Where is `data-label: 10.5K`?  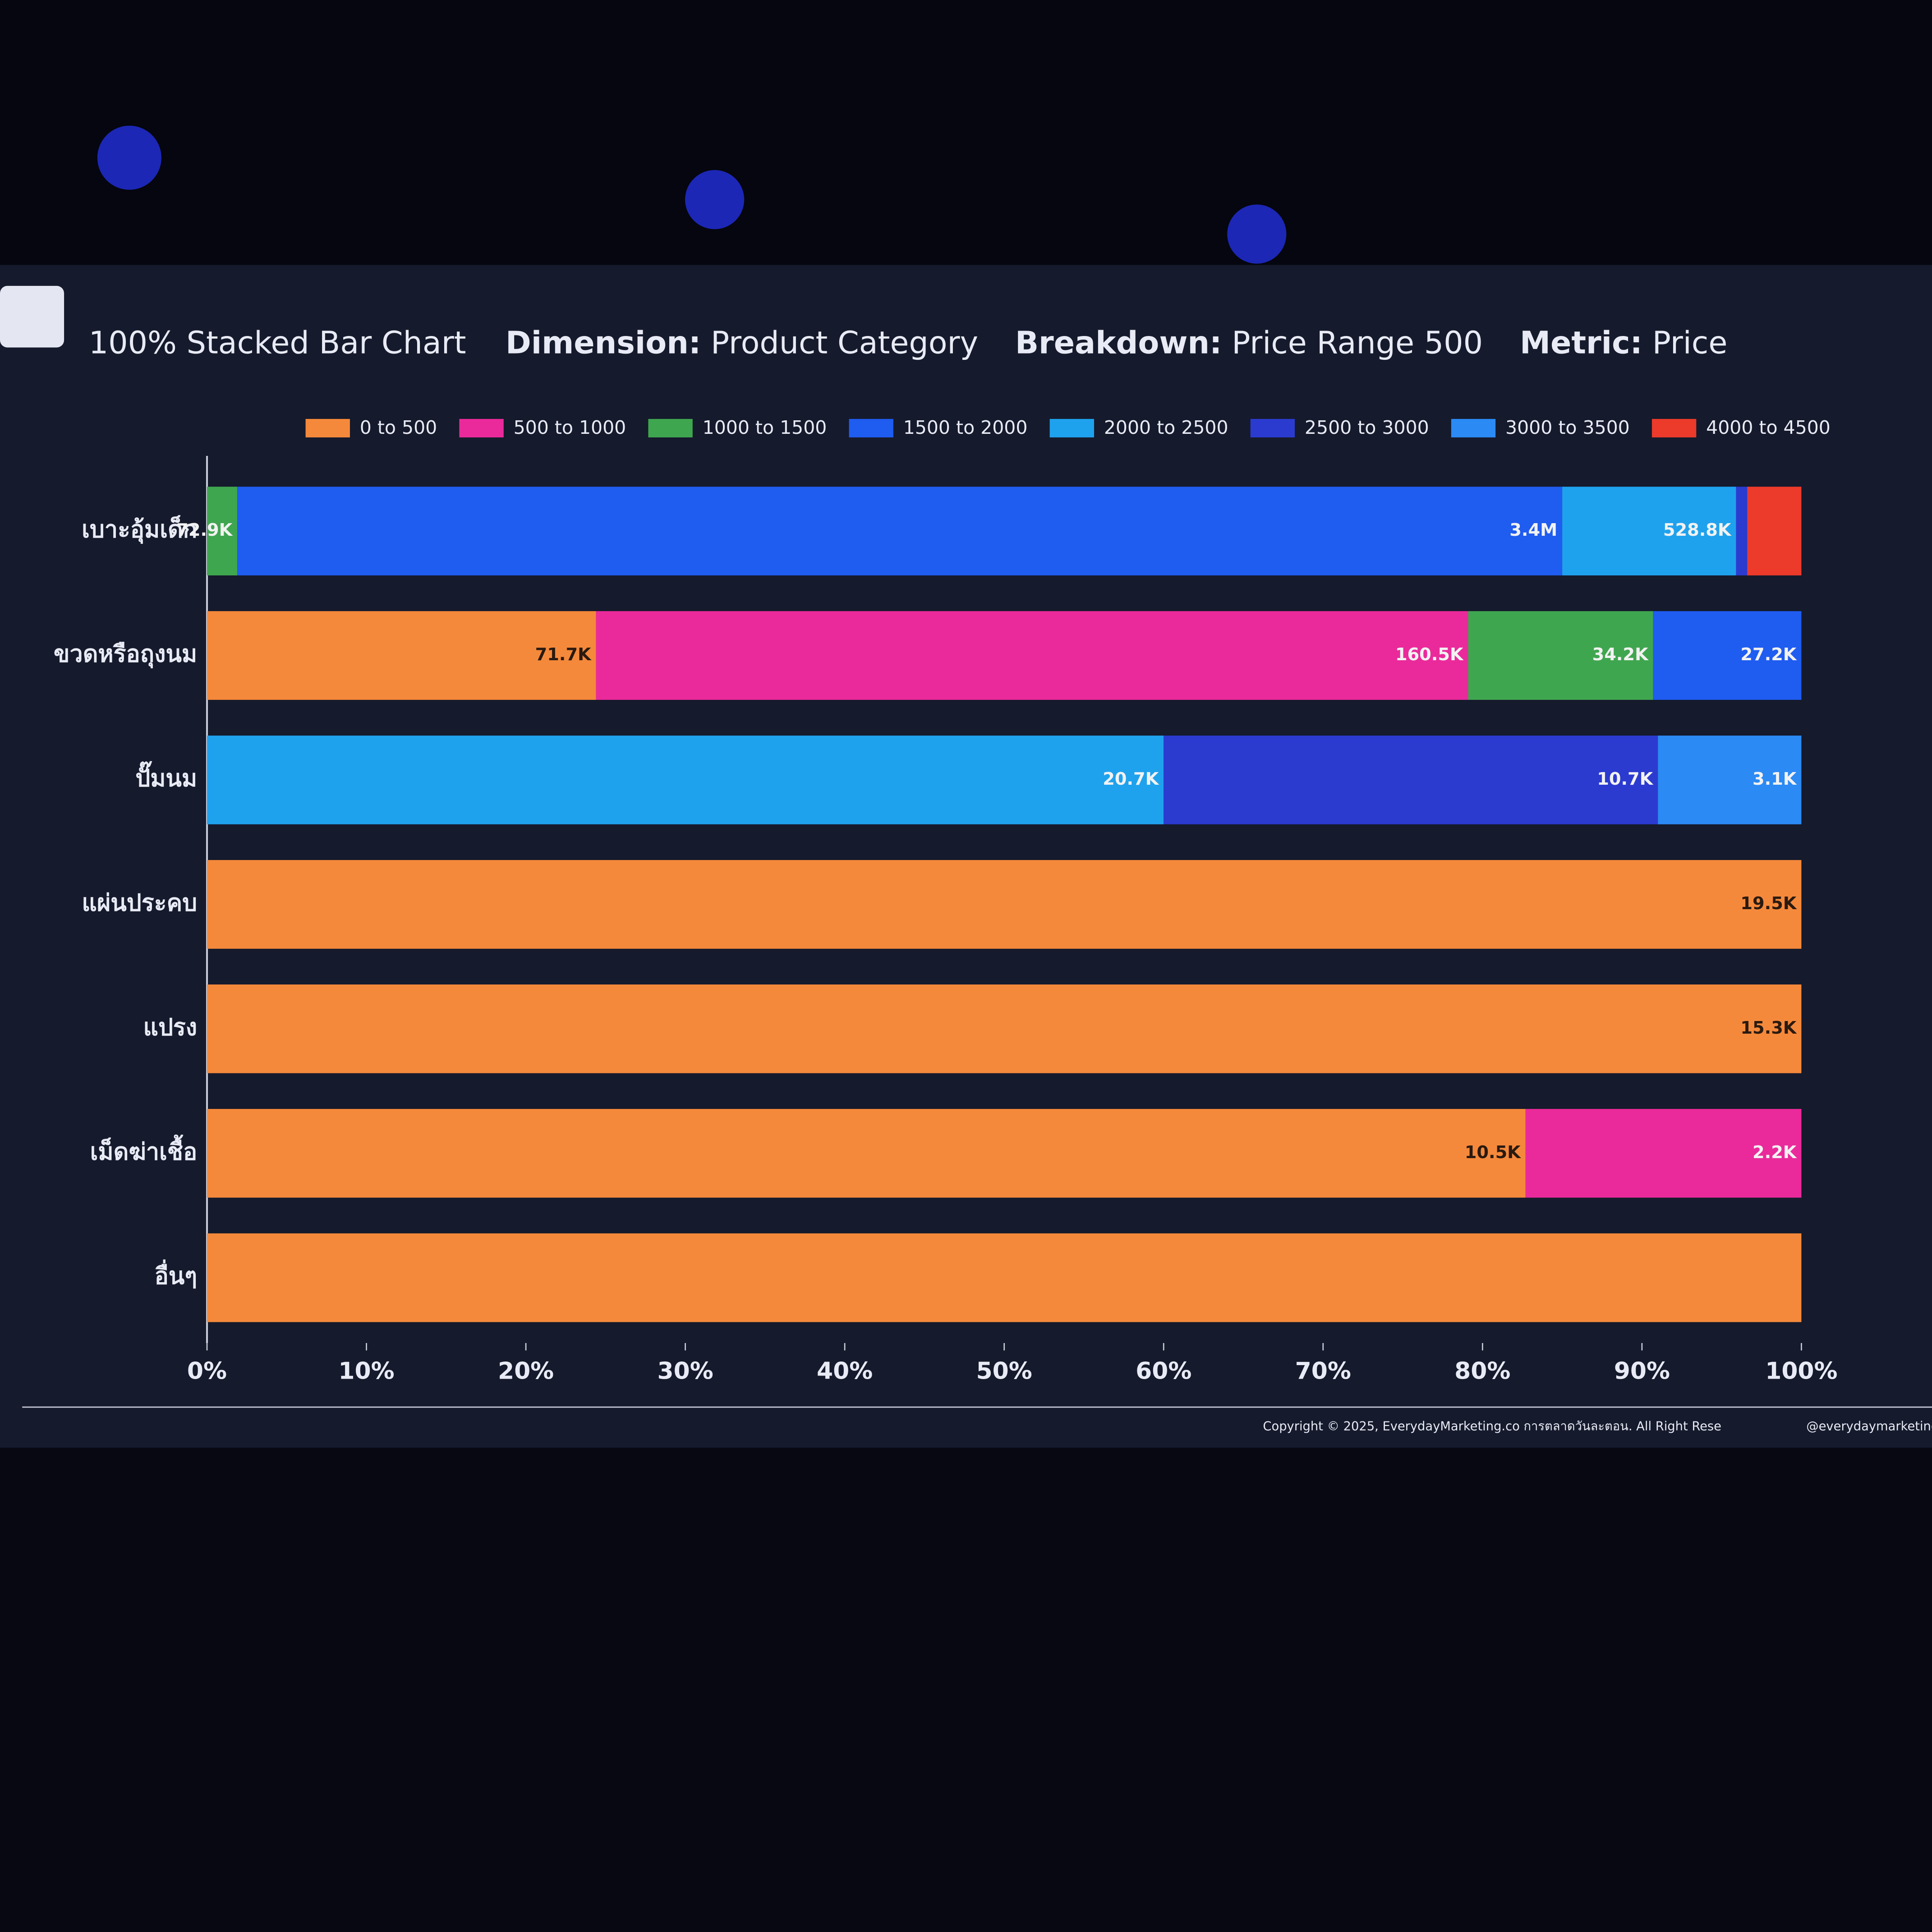 data-label: 10.5K is located at coordinates (1493, 1152).